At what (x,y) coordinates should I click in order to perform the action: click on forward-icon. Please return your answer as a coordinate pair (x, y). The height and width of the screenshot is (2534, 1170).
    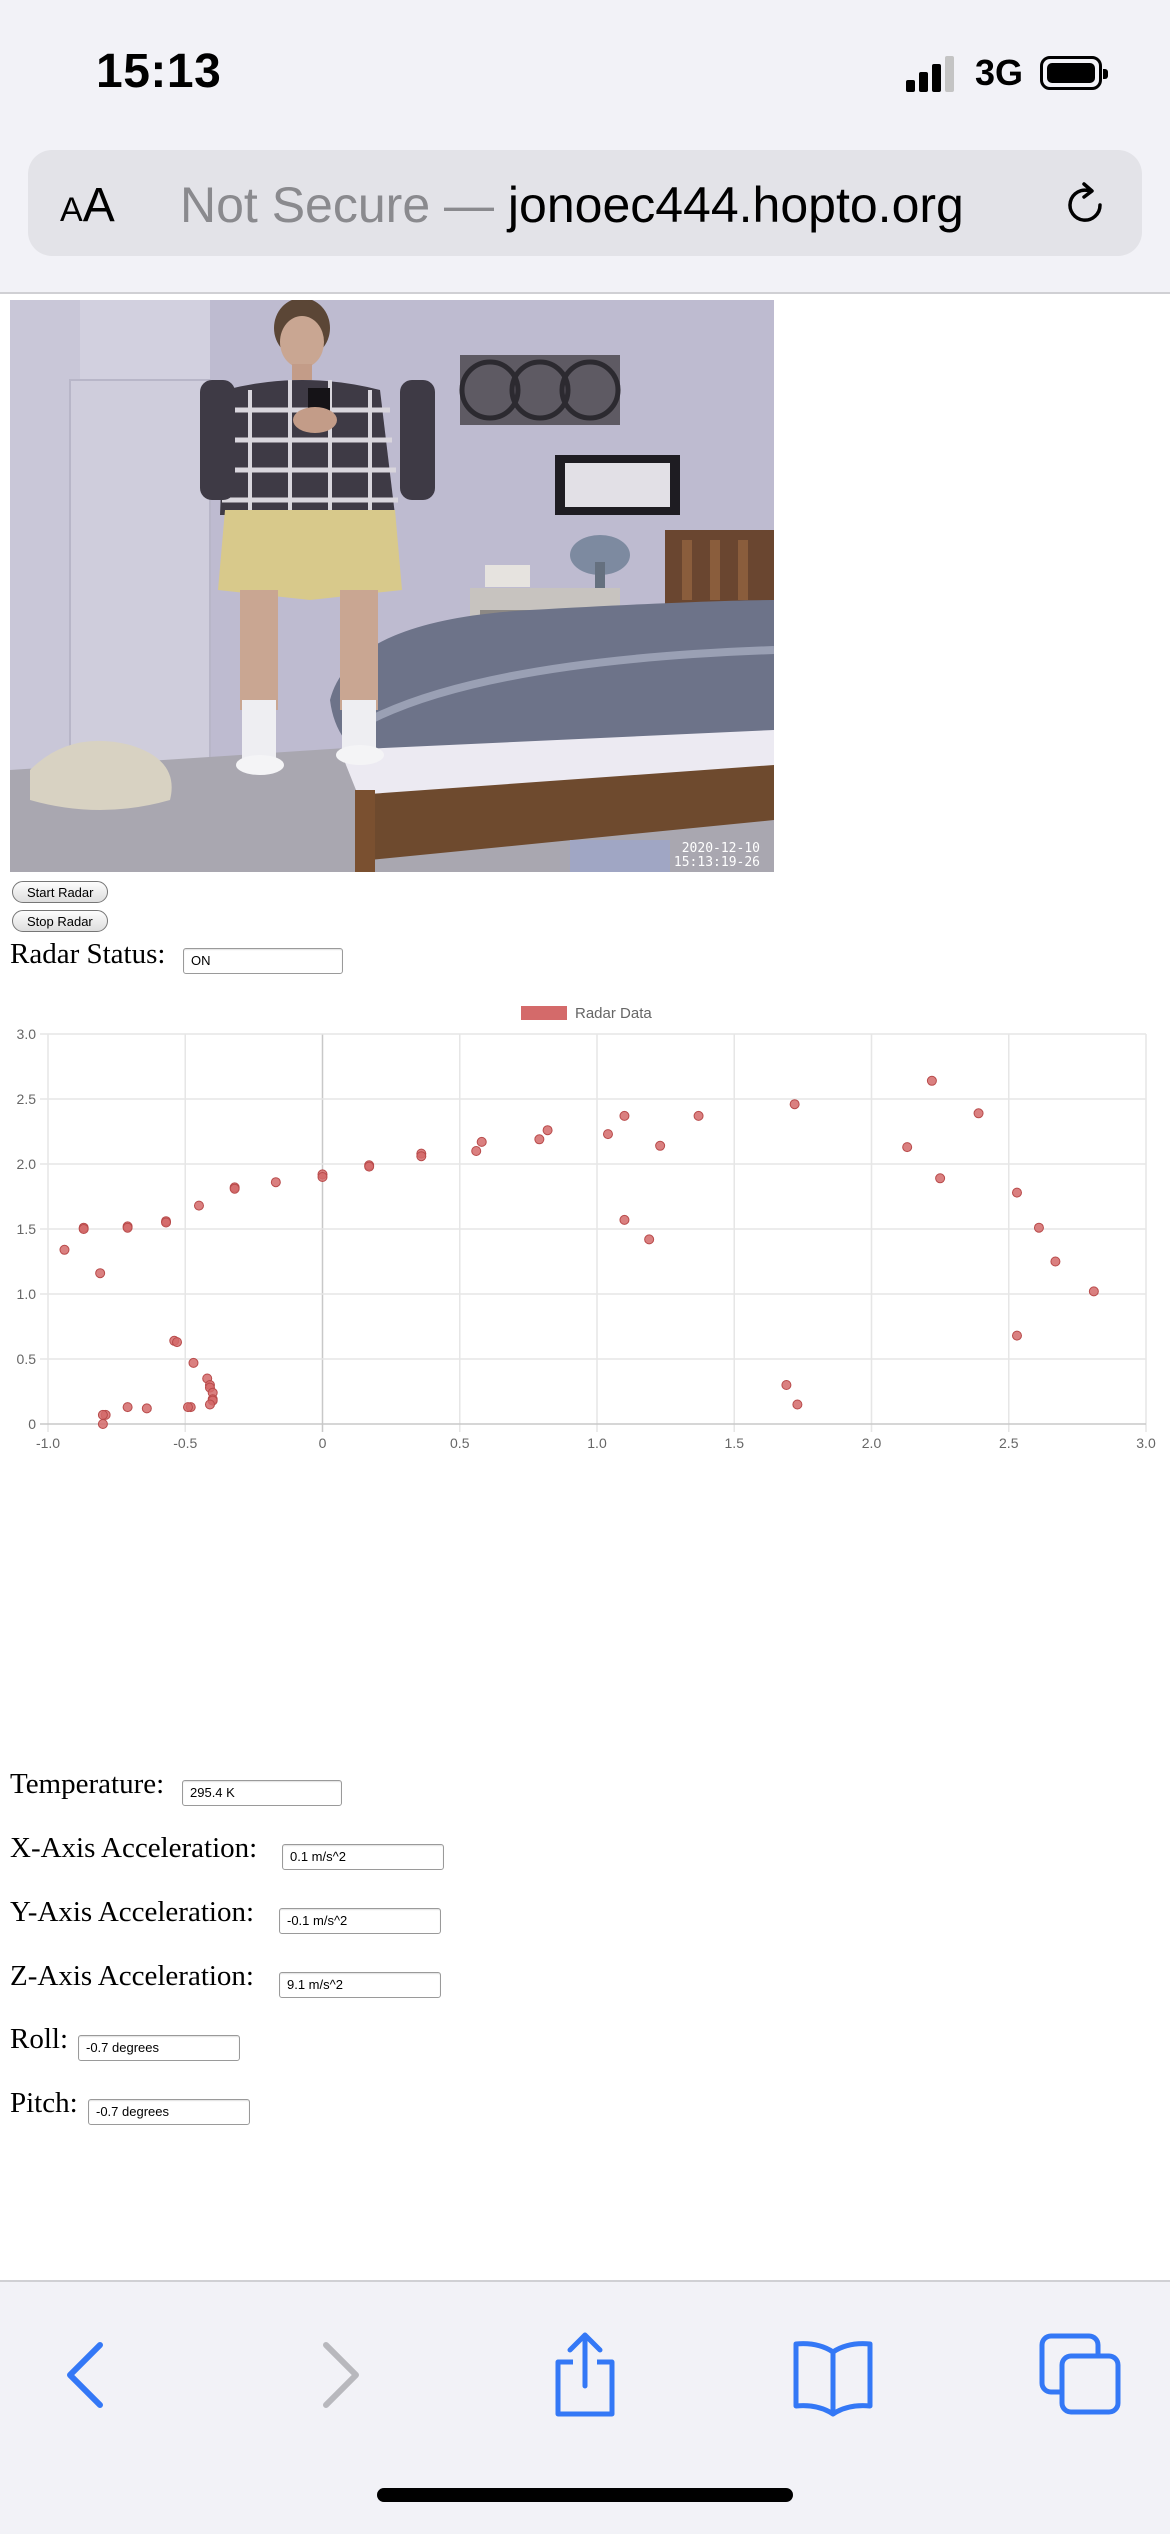
    Looking at the image, I should click on (339, 2375).